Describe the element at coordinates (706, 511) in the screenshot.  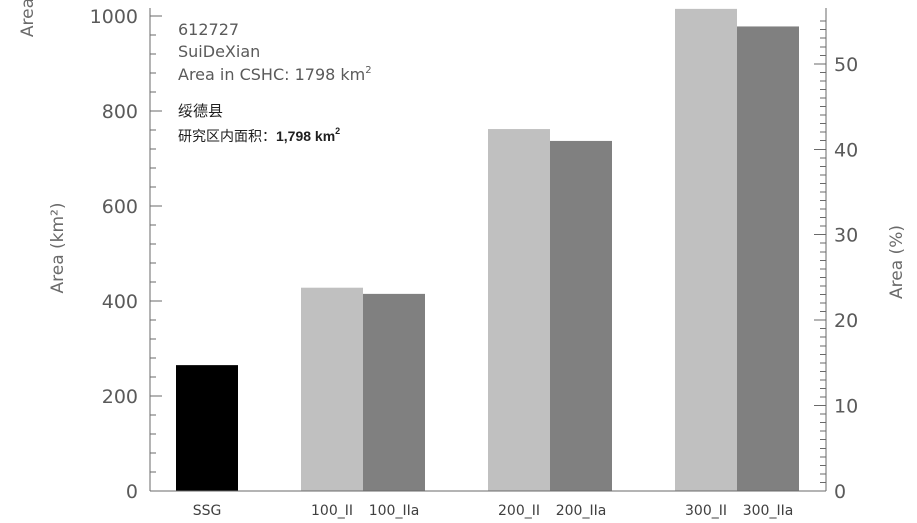
I see `category-label-300_ii: 300_II` at that location.